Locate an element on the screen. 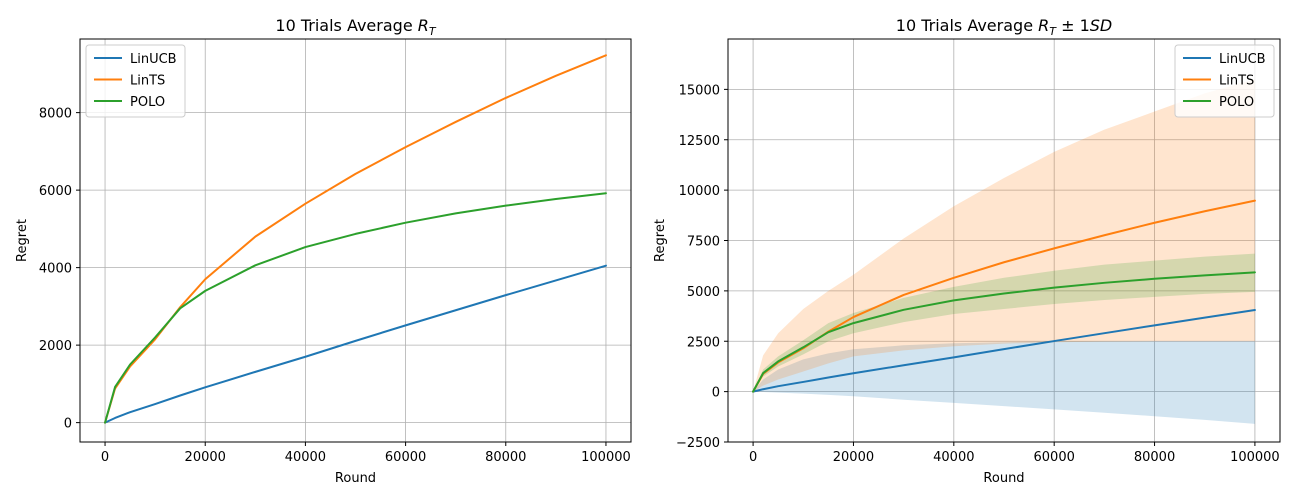 Image resolution: width=1300 pixels, height=500 pixels. y-tick-label: 2500 is located at coordinates (703, 342).